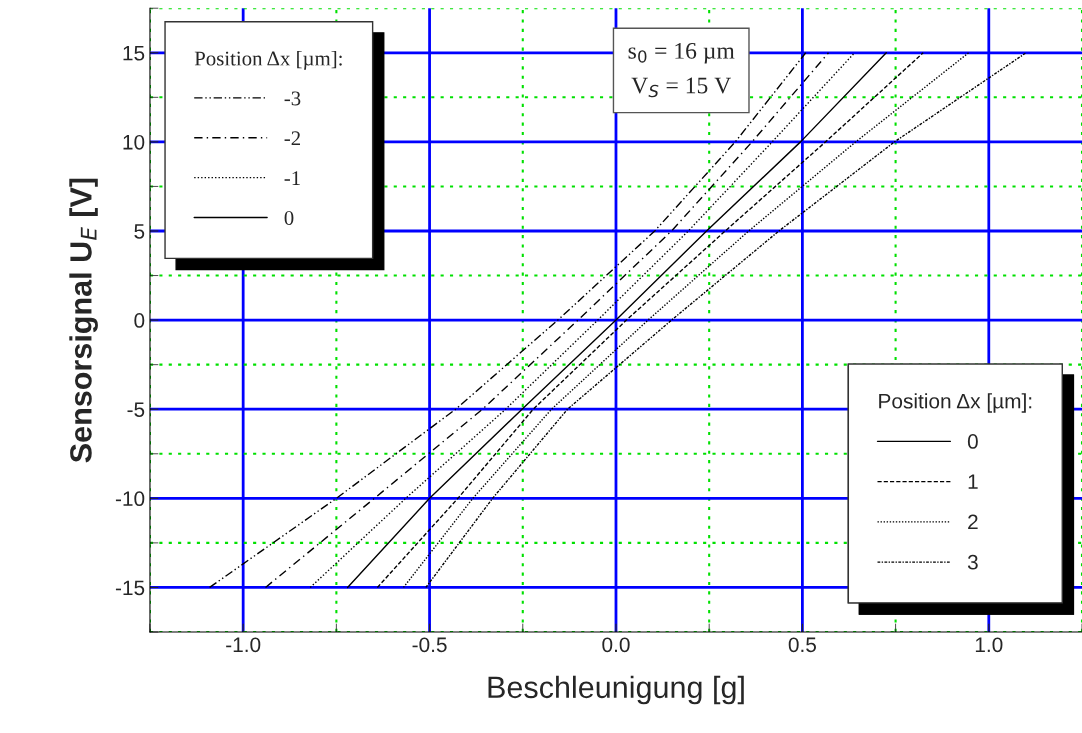 The width and height of the screenshot is (1082, 733). What do you see at coordinates (134, 142) in the screenshot?
I see `y-tick-label: 10` at bounding box center [134, 142].